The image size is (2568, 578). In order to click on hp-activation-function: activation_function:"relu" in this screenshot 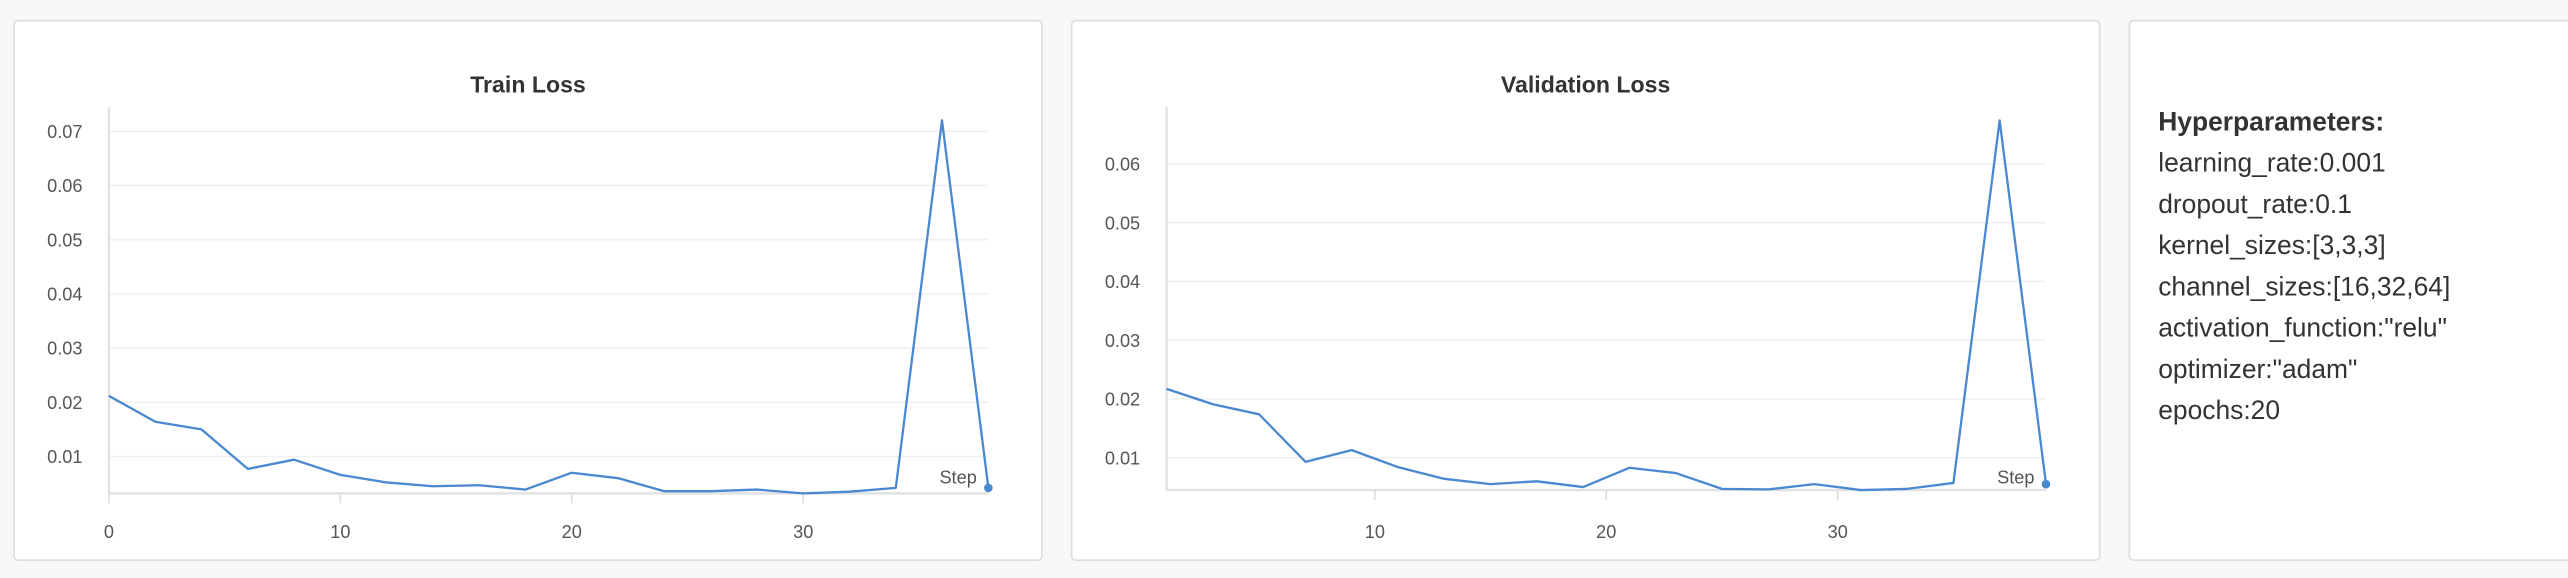, I will do `click(2302, 329)`.